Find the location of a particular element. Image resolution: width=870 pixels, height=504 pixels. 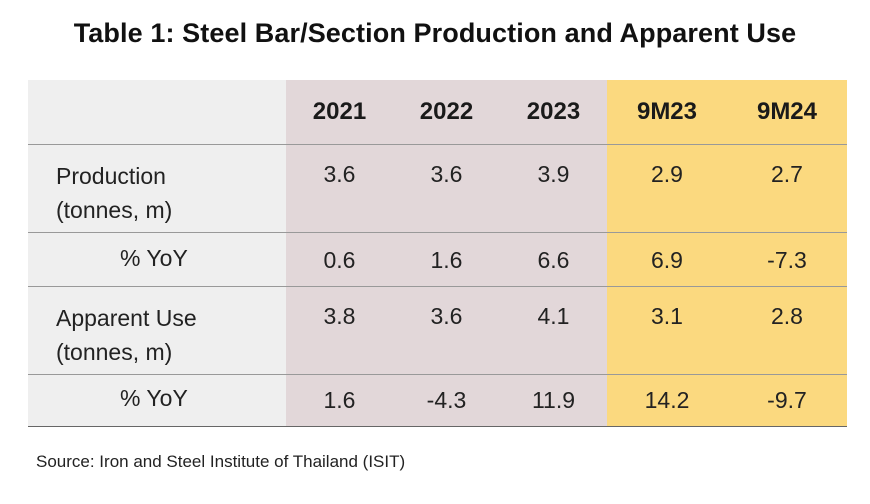

row-label-line: Apparent Use is located at coordinates (126, 318).